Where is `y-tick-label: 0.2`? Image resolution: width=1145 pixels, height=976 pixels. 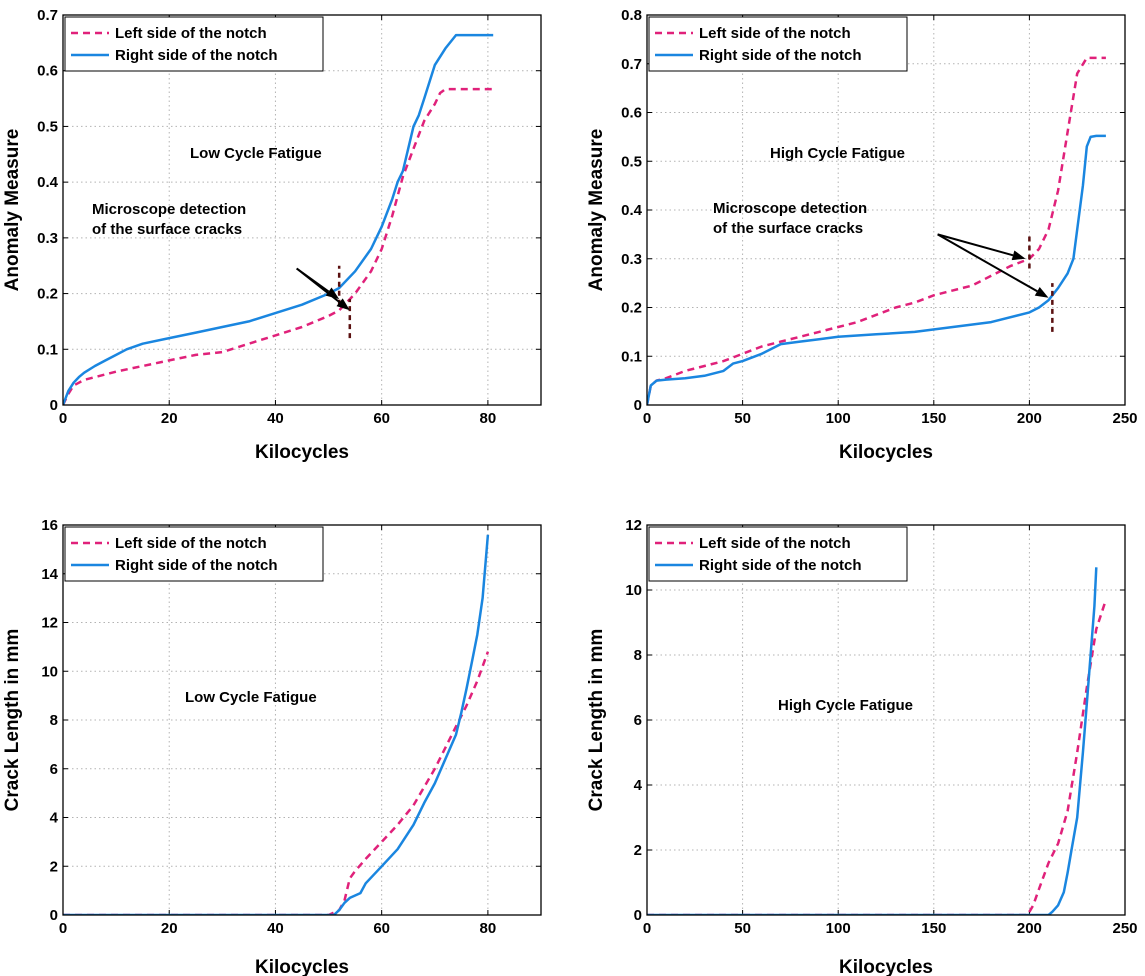
y-tick-label: 0.2 is located at coordinates (47, 294).